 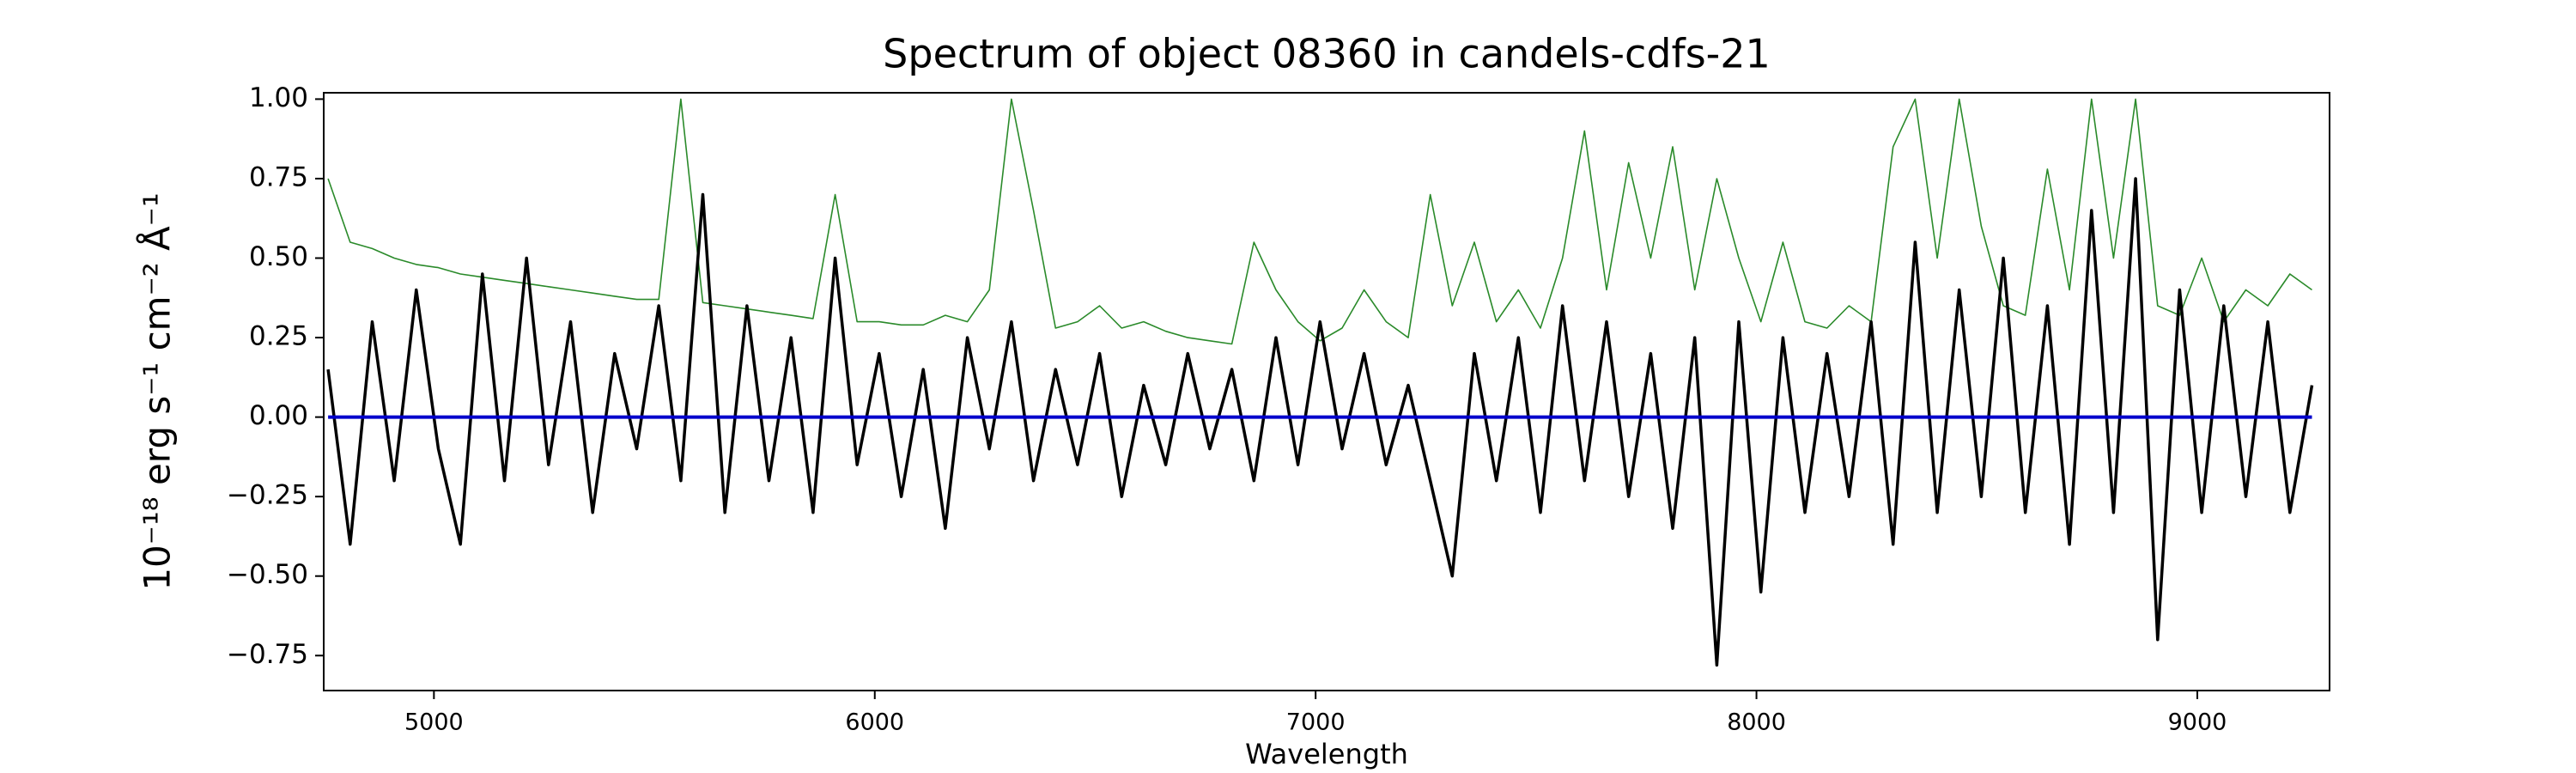 What do you see at coordinates (279, 256) in the screenshot?
I see `y-tick-label: 0.50` at bounding box center [279, 256].